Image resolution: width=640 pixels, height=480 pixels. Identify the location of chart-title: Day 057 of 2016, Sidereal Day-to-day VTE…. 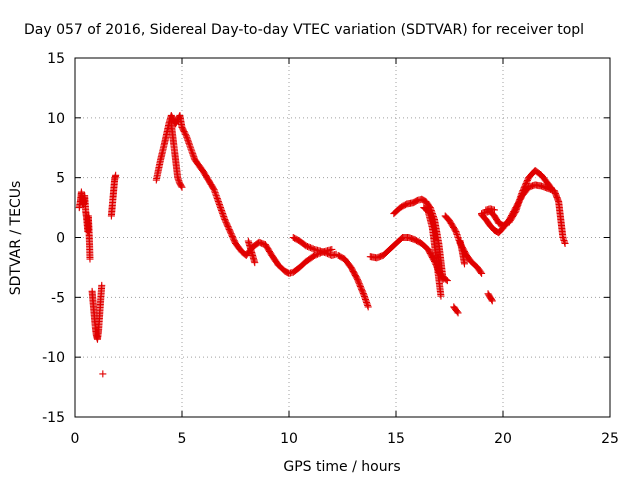
(304, 30).